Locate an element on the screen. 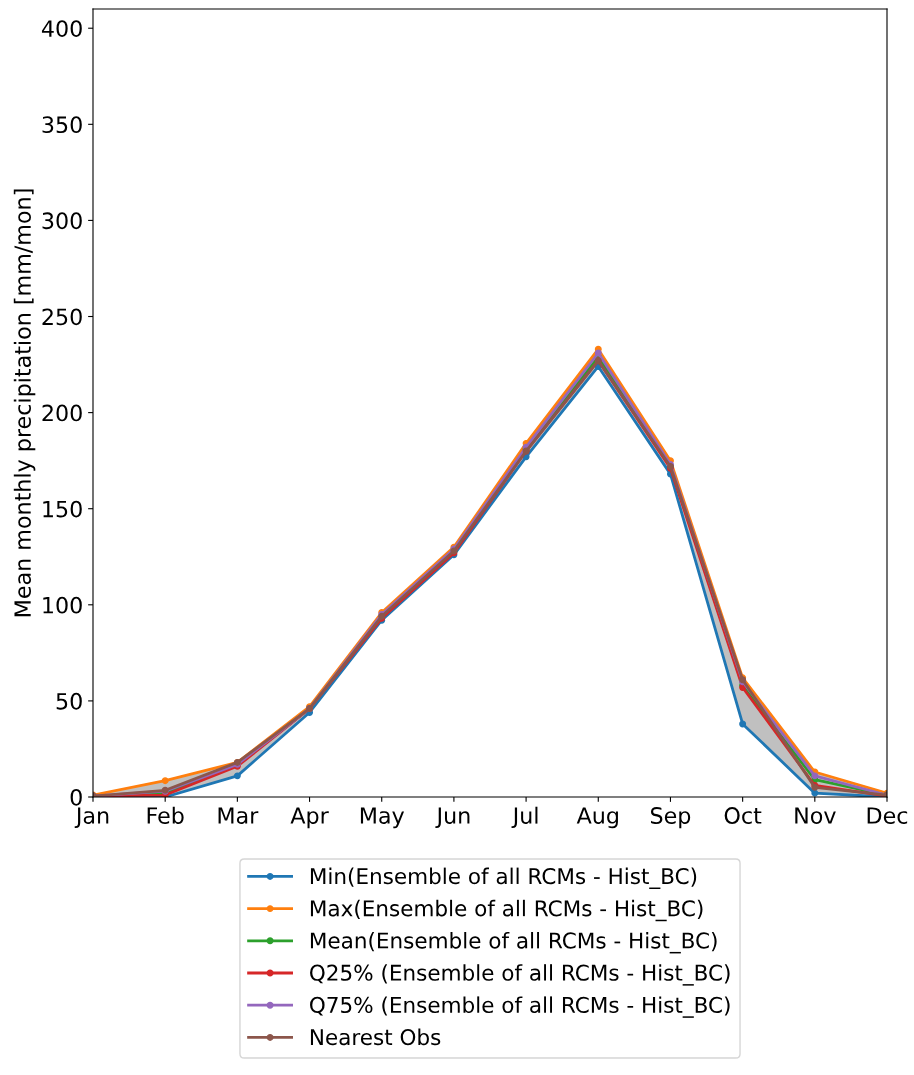  y-tick-label: 150 is located at coordinates (62, 509).